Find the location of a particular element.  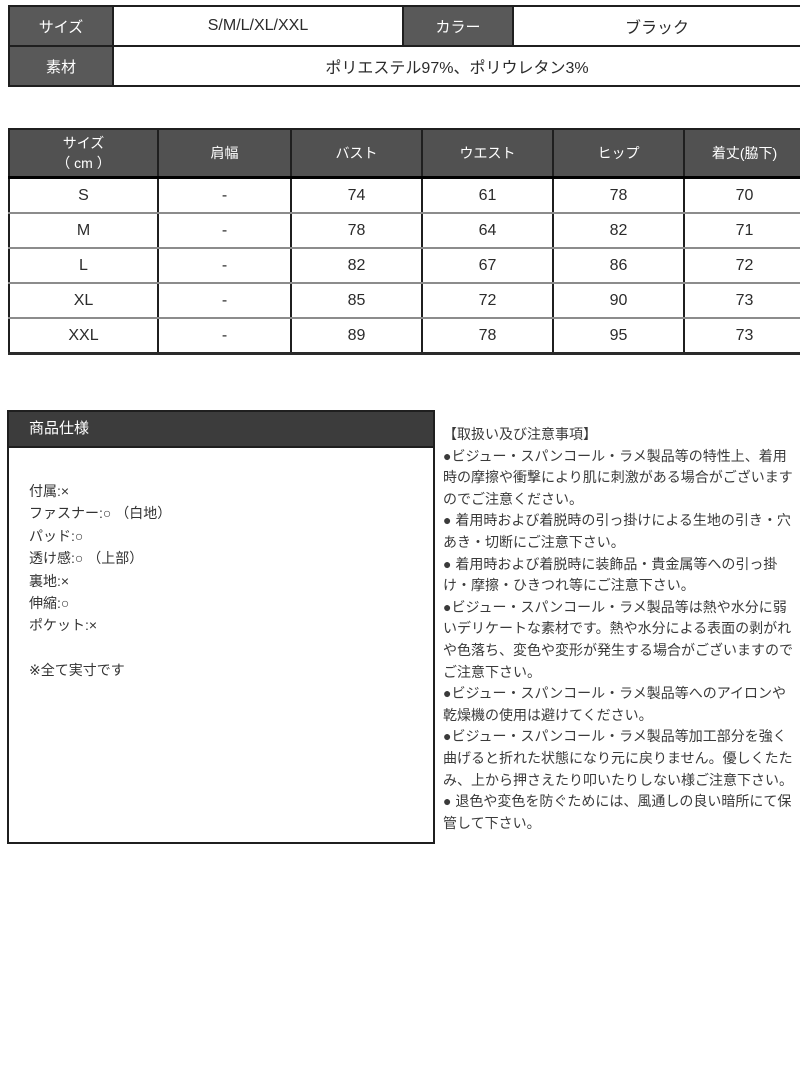

spec-box-title: 商品仕様 is located at coordinates (221, 430).